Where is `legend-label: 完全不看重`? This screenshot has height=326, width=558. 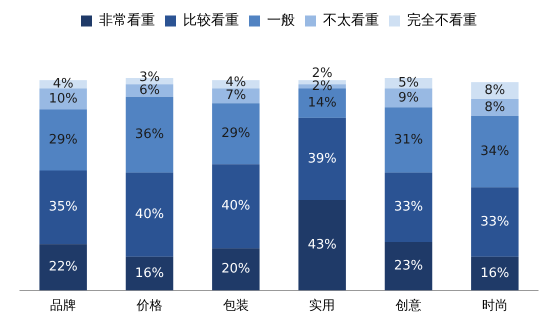
legend-label: 完全不看重 is located at coordinates (442, 20).